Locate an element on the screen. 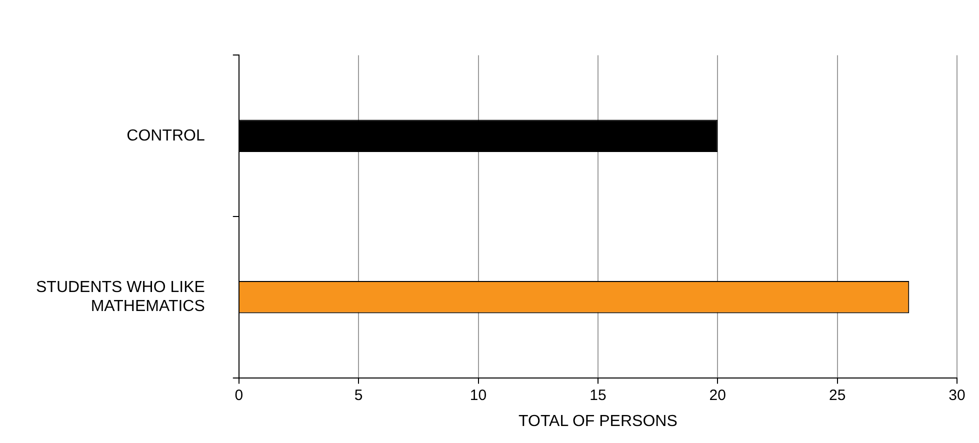 The height and width of the screenshot is (443, 979). x-tick-label: 10 is located at coordinates (478, 395).